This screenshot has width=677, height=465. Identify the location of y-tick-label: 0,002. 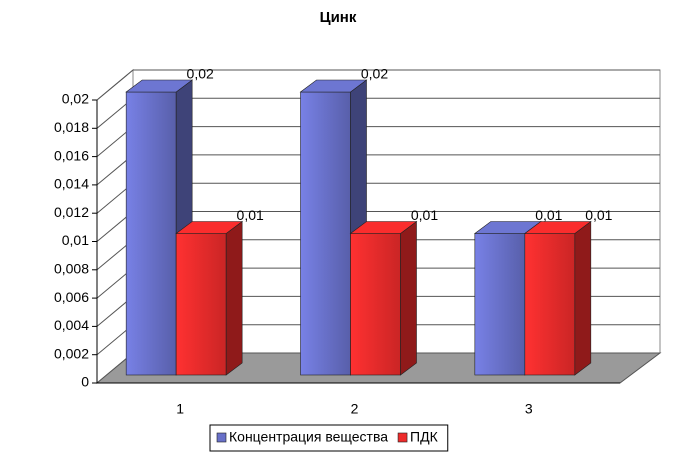
(71, 353).